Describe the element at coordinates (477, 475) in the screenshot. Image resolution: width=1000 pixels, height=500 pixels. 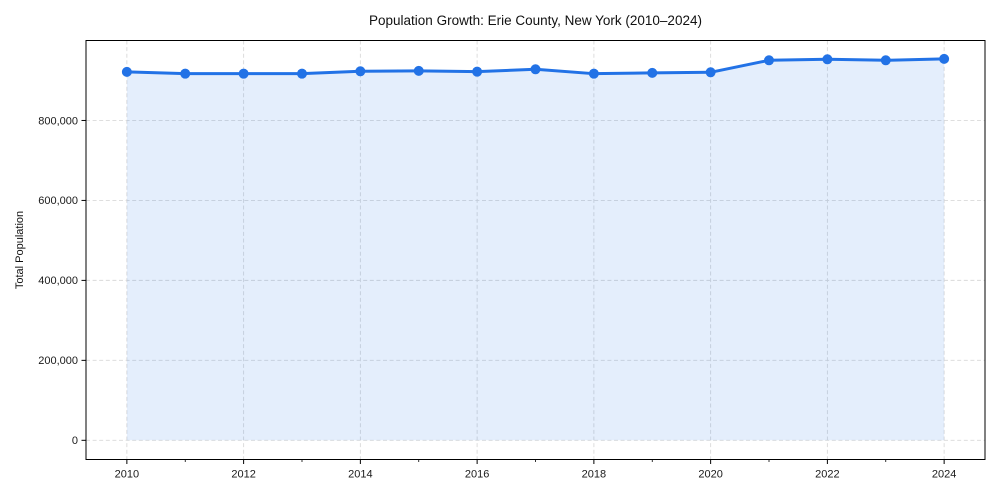
I see `x-tick-label: 2016` at that location.